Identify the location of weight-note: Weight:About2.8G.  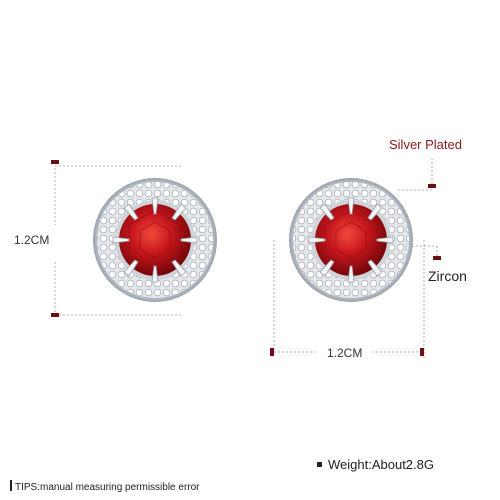
(375, 464).